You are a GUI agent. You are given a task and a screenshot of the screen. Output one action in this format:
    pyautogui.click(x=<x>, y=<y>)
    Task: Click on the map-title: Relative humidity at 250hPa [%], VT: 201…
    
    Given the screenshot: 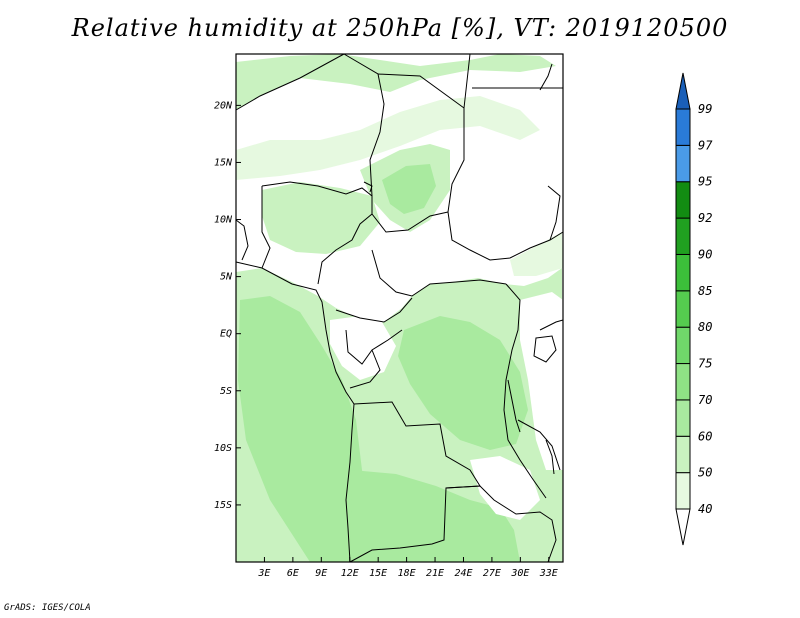 What is the action you would take?
    pyautogui.click(x=400, y=28)
    